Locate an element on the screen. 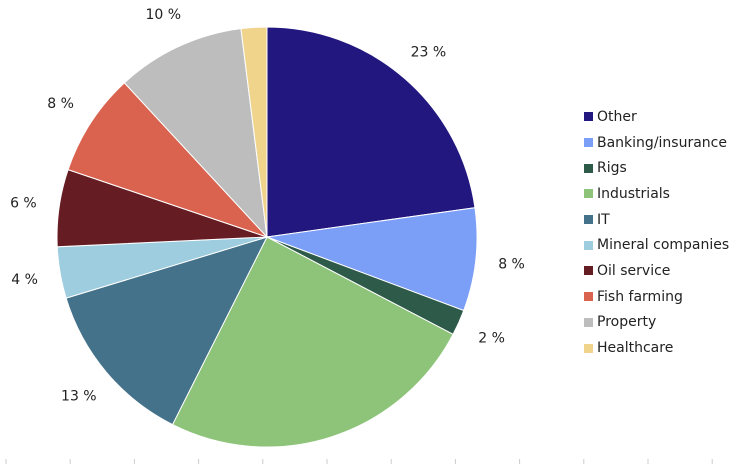 The width and height of the screenshot is (742, 464). legend-item: Fish farming is located at coordinates (656, 297).